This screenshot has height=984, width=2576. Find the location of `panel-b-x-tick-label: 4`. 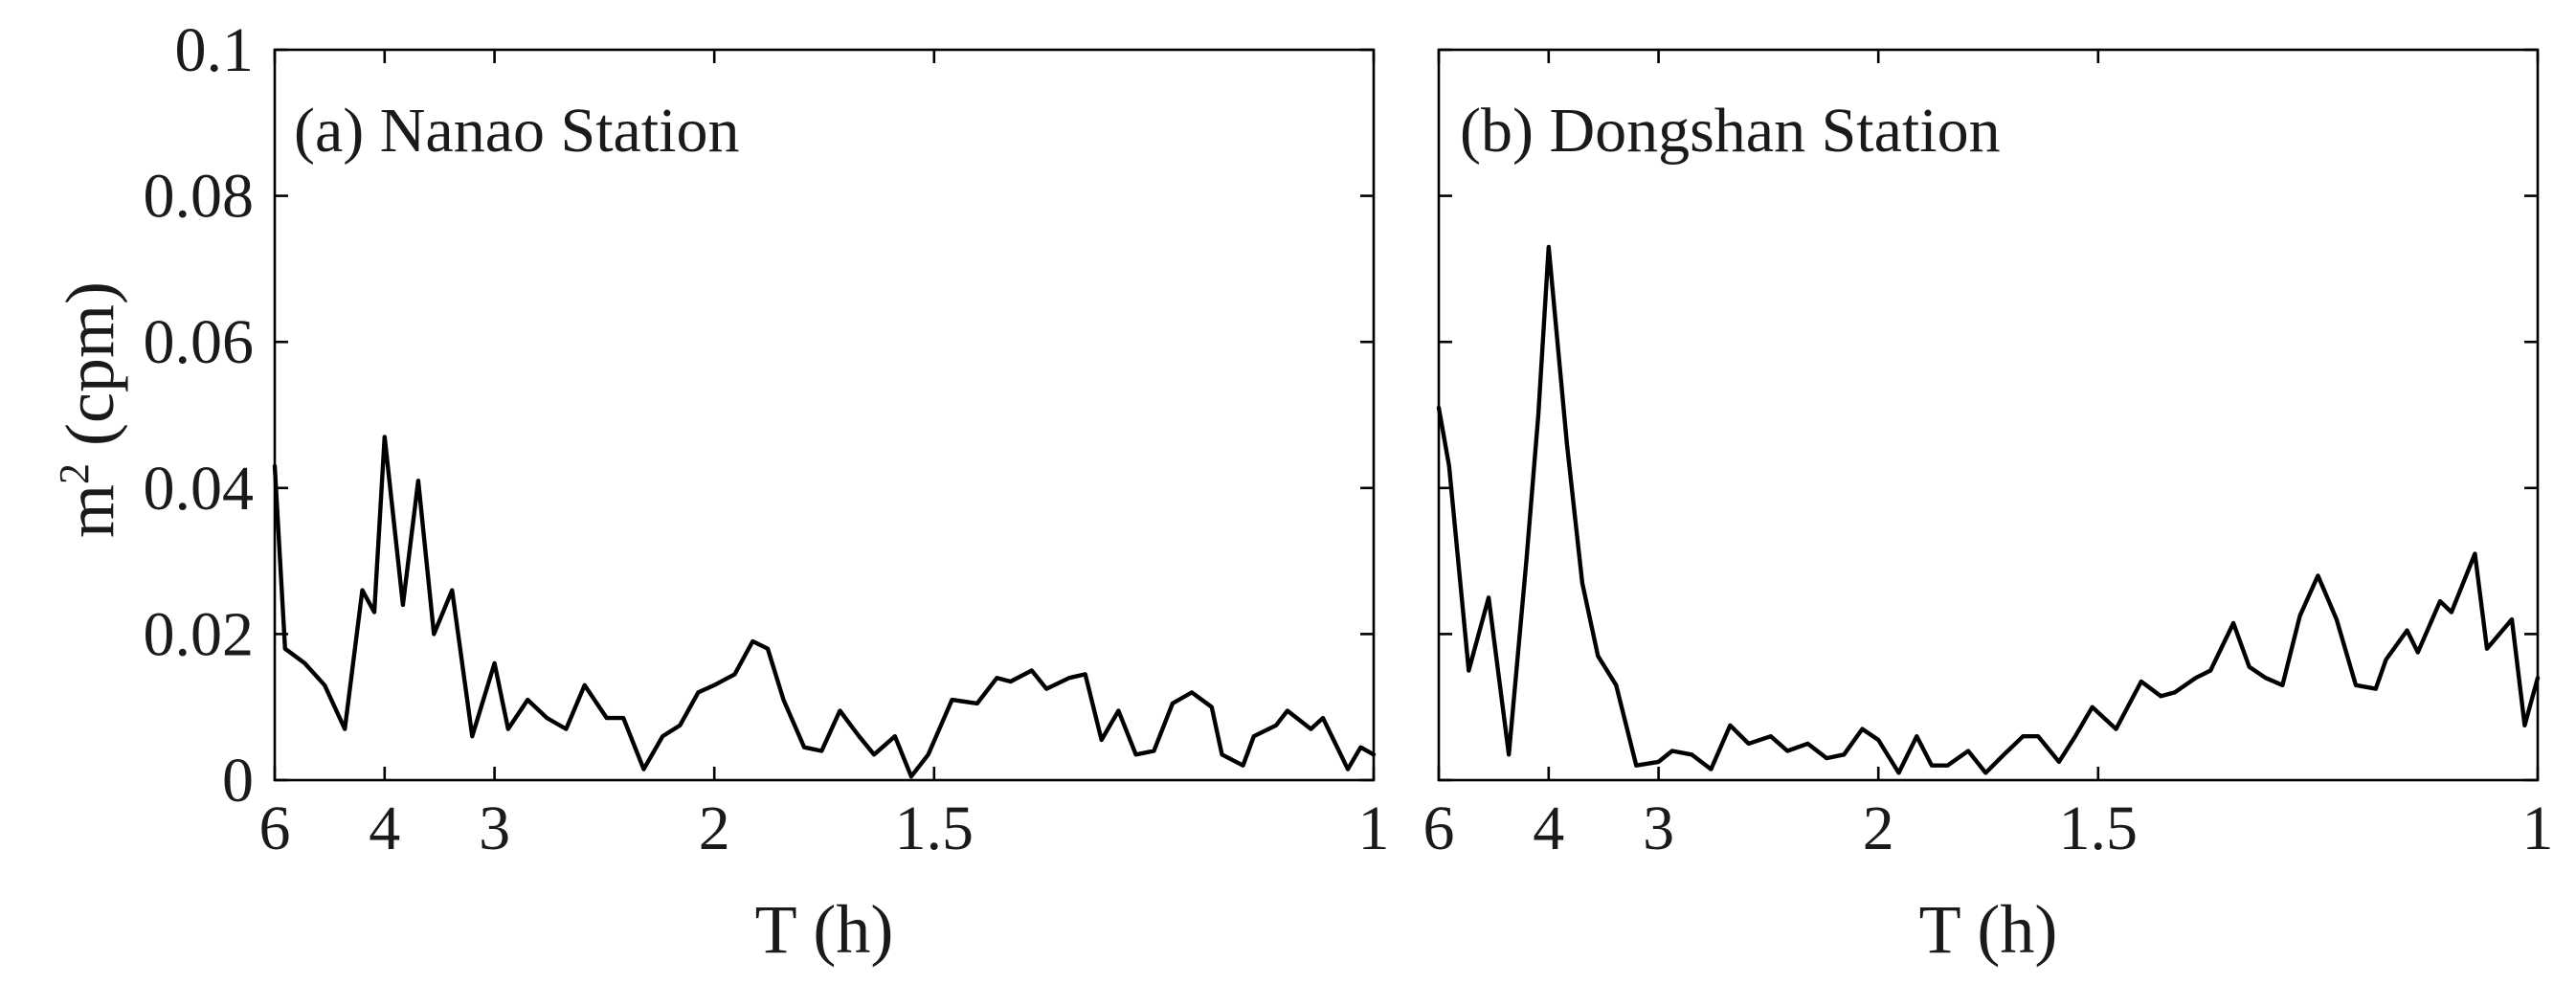

panel-b-x-tick-label: 4 is located at coordinates (1549, 828).